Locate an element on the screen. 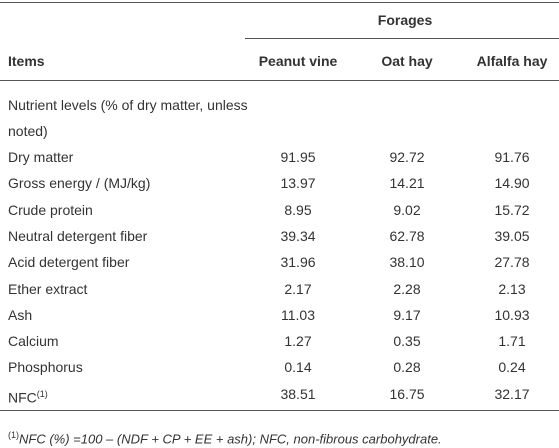  cell: 2.17 is located at coordinates (298, 288).